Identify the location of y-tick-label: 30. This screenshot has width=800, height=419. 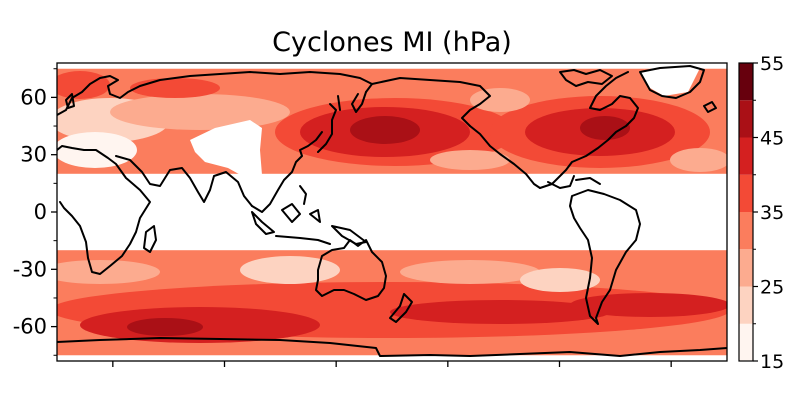
(33, 155).